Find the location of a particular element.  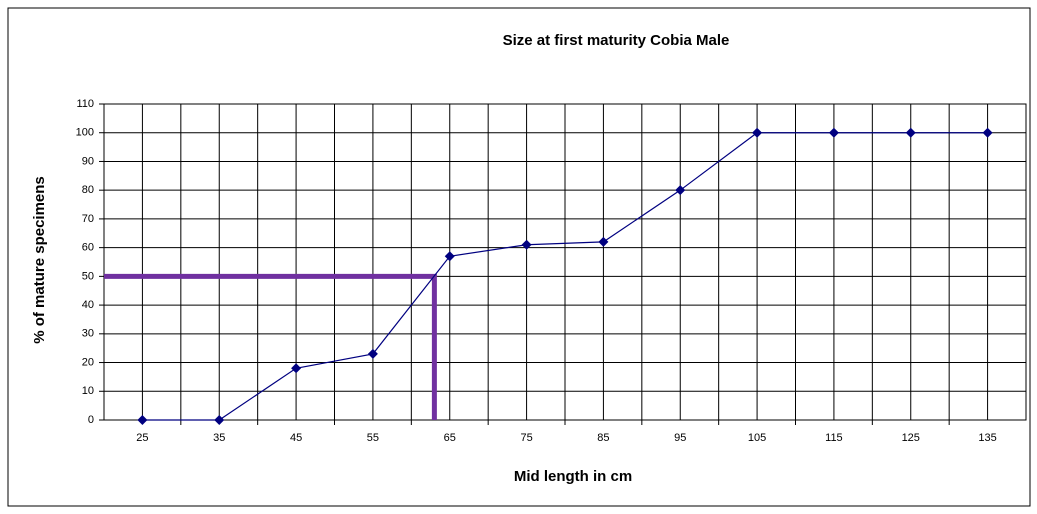

y-tick-label: 0 is located at coordinates (91, 420).